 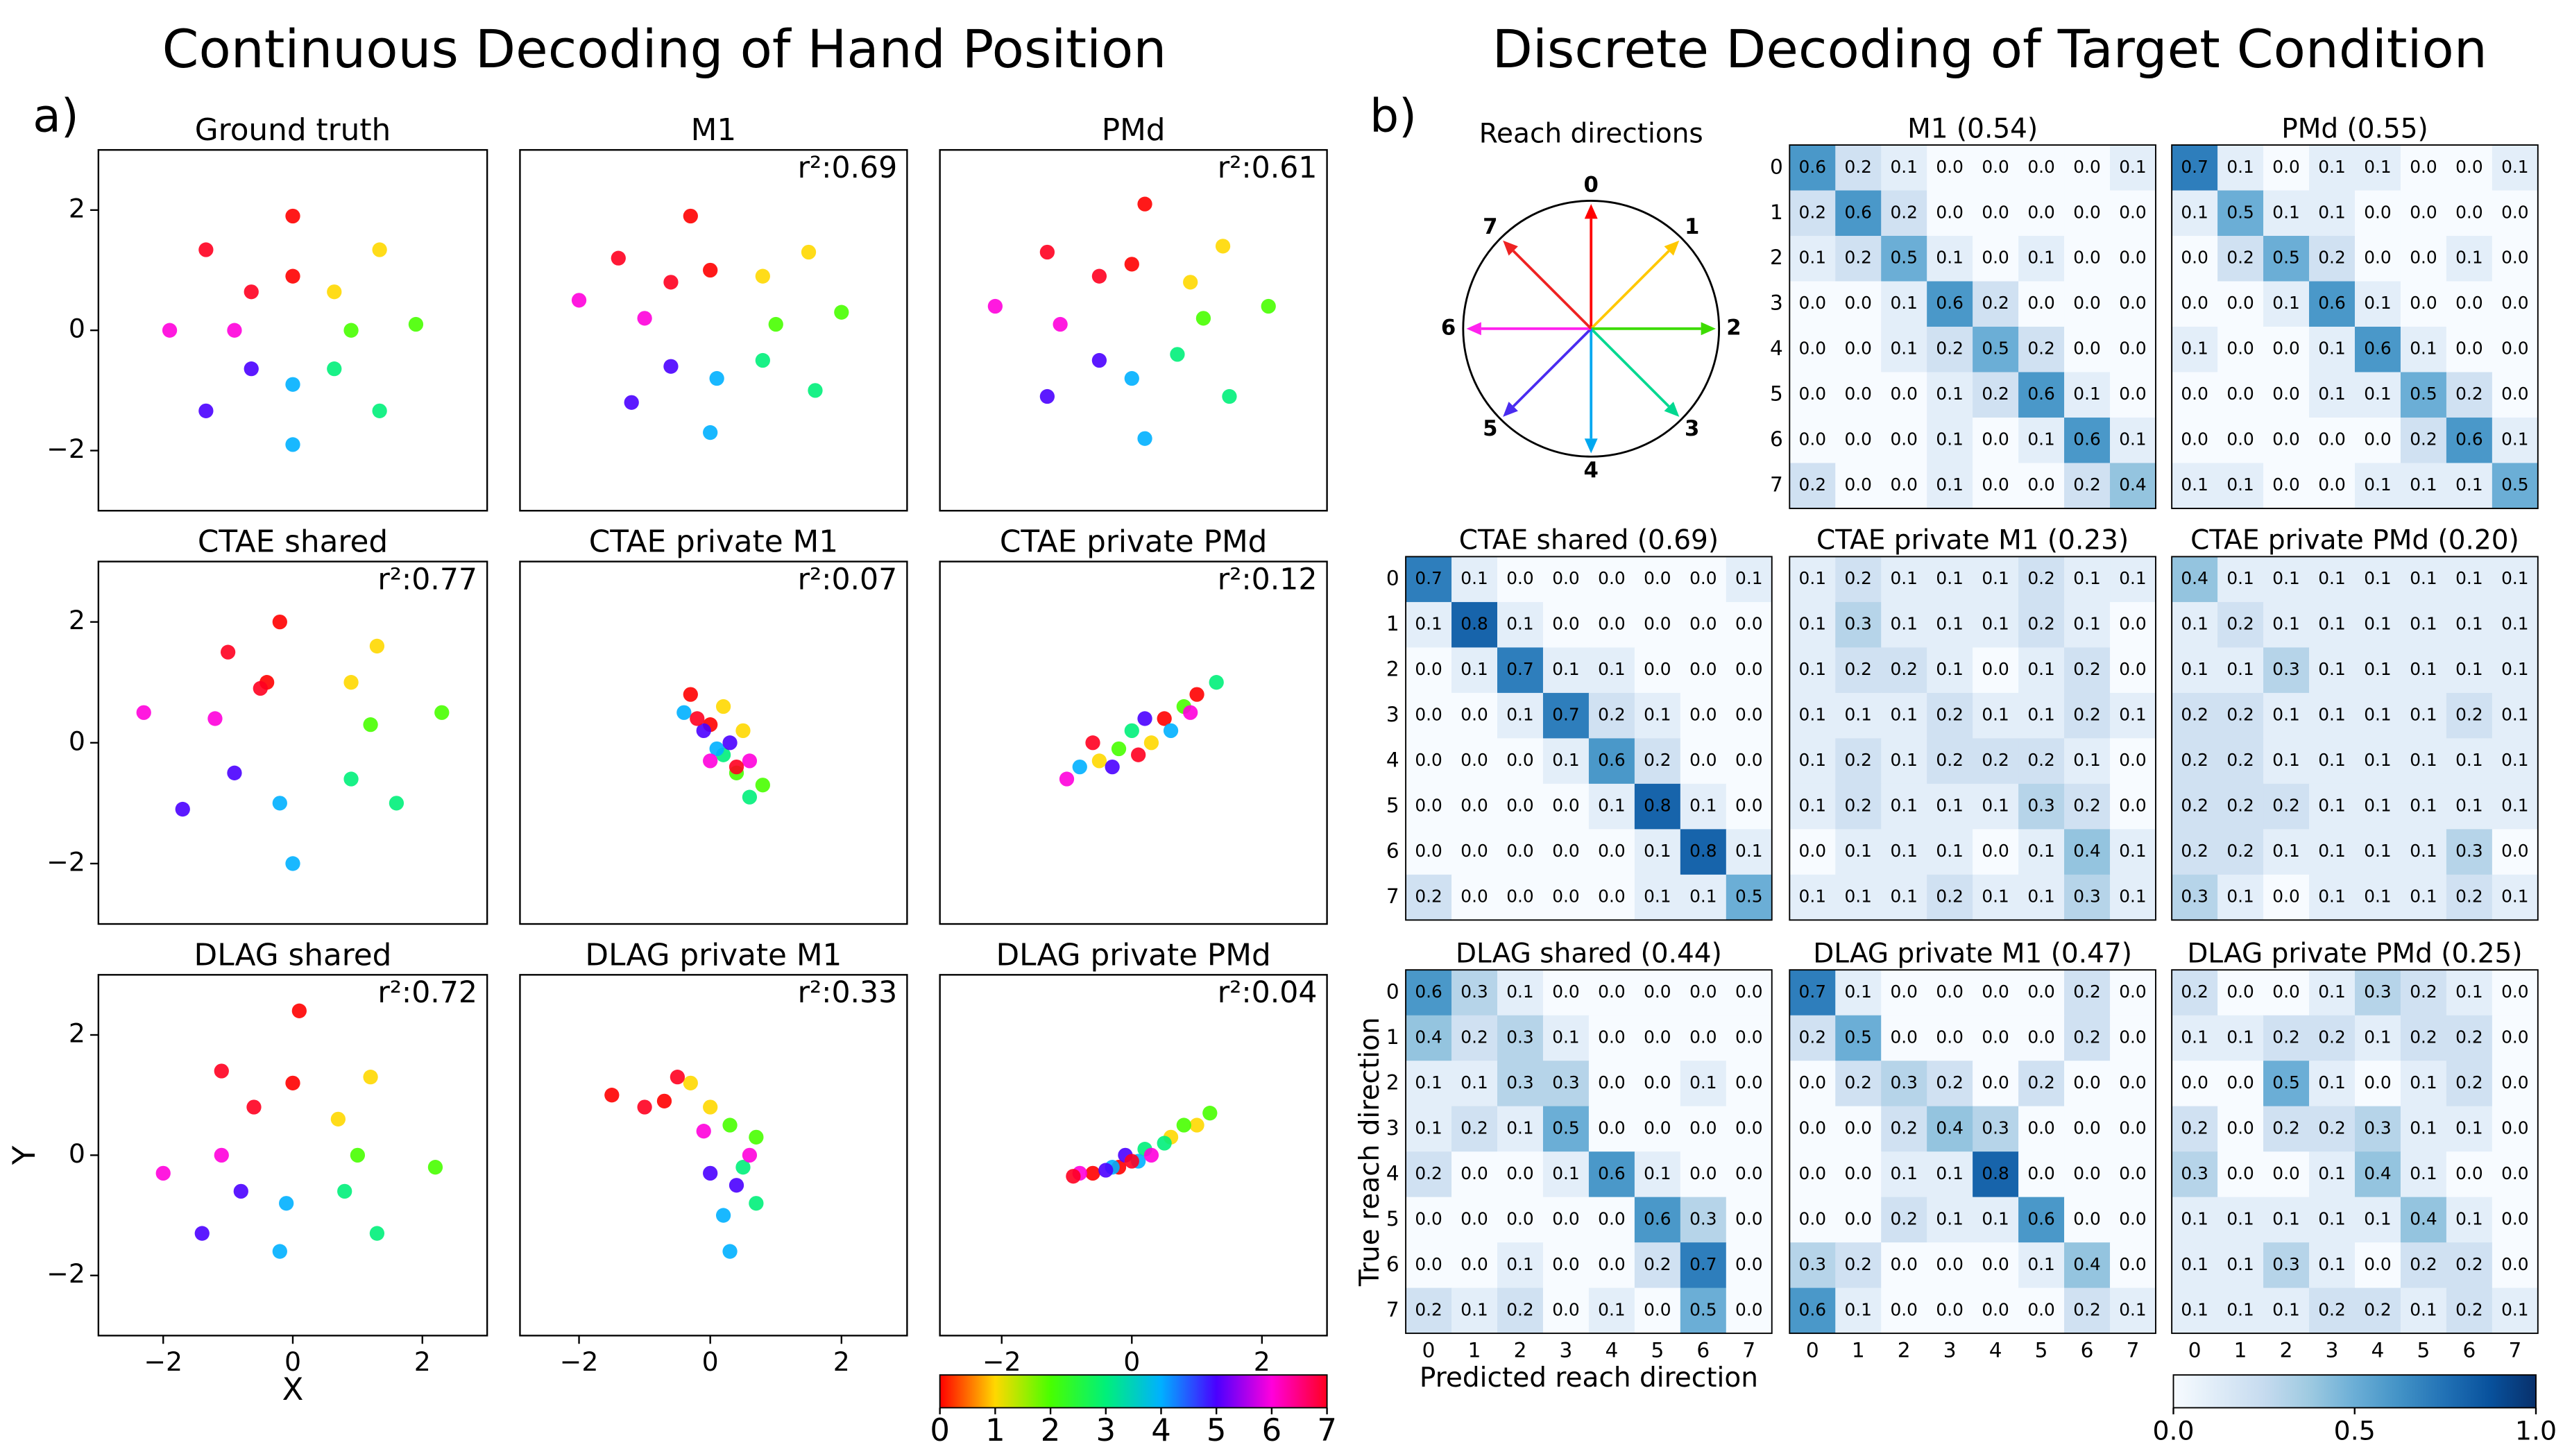 I want to click on axes-frame, so click(x=1133, y=742).